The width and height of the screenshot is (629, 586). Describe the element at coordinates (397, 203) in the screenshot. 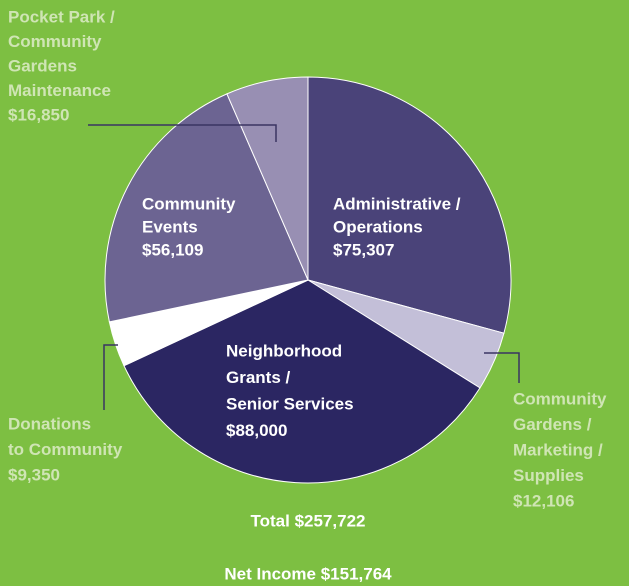

I see `slice-label: Administrative /` at that location.